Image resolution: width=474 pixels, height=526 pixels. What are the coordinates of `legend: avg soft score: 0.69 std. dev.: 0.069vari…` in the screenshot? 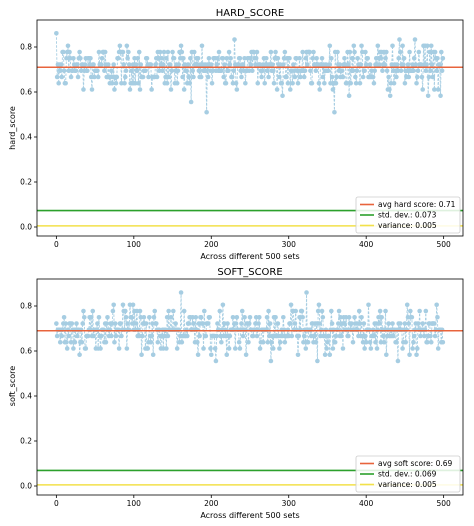 It's located at (408, 474).